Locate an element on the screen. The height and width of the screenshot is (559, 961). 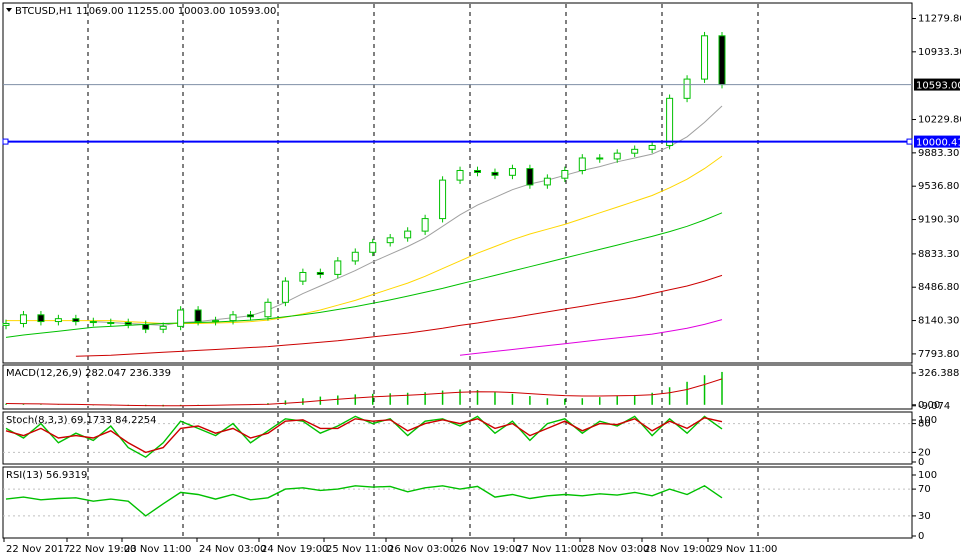
y-tick-label: 9536.80 is located at coordinates (938, 186).